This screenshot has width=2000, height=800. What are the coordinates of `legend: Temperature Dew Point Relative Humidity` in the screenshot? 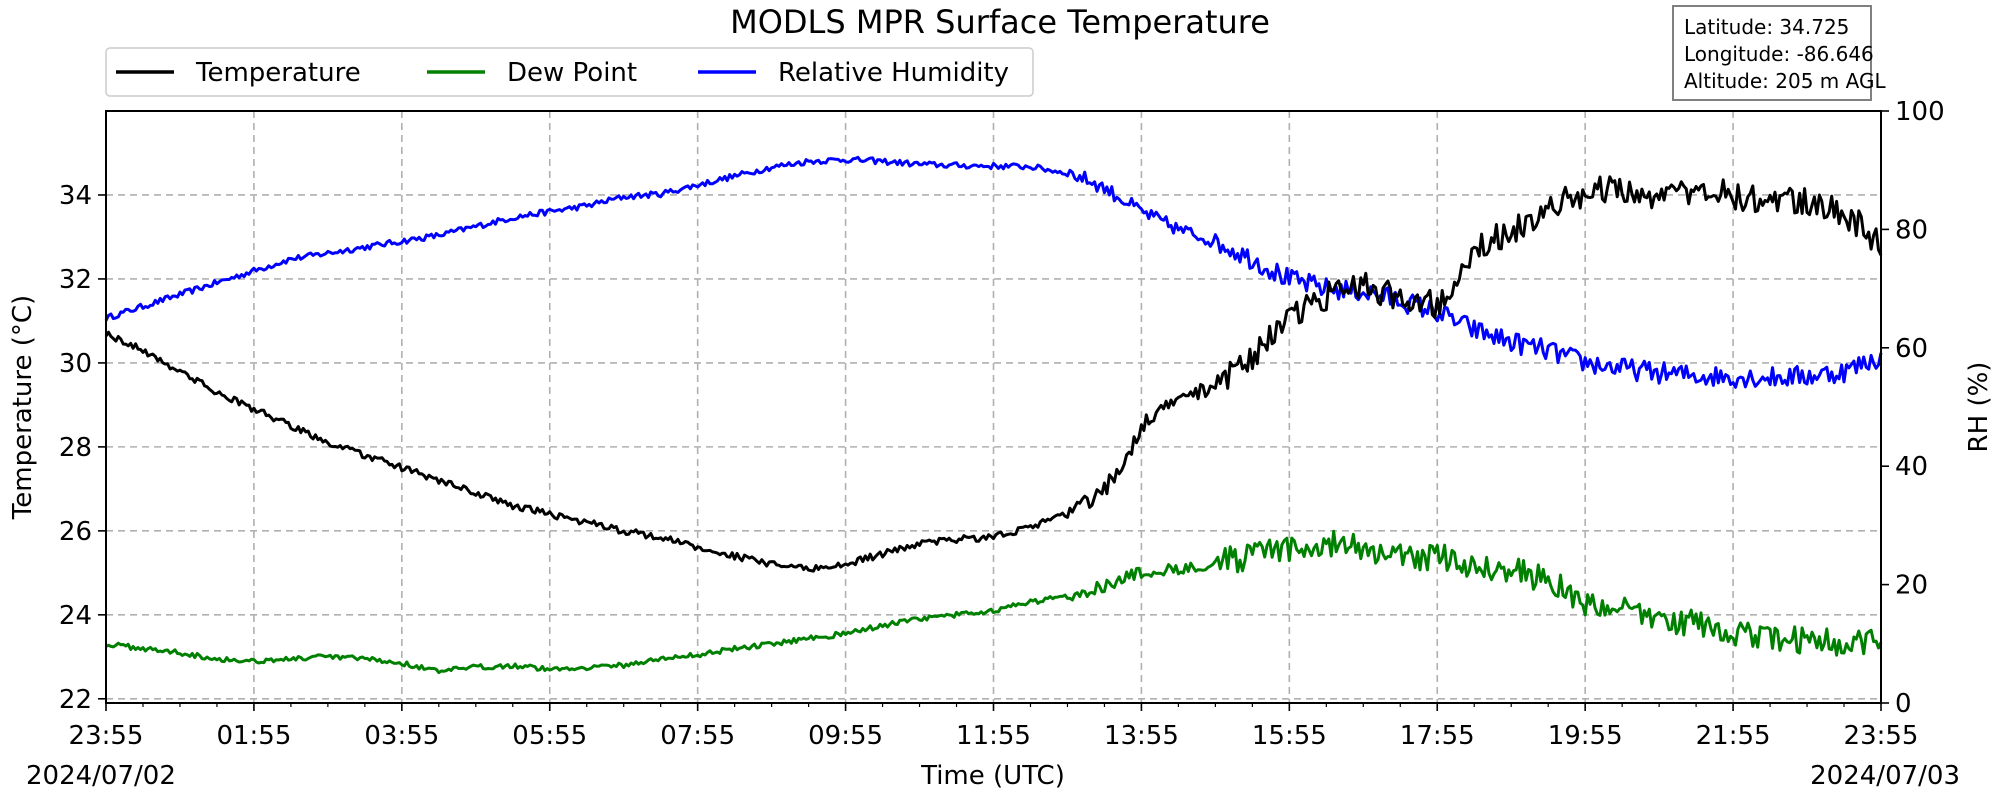 It's located at (569, 72).